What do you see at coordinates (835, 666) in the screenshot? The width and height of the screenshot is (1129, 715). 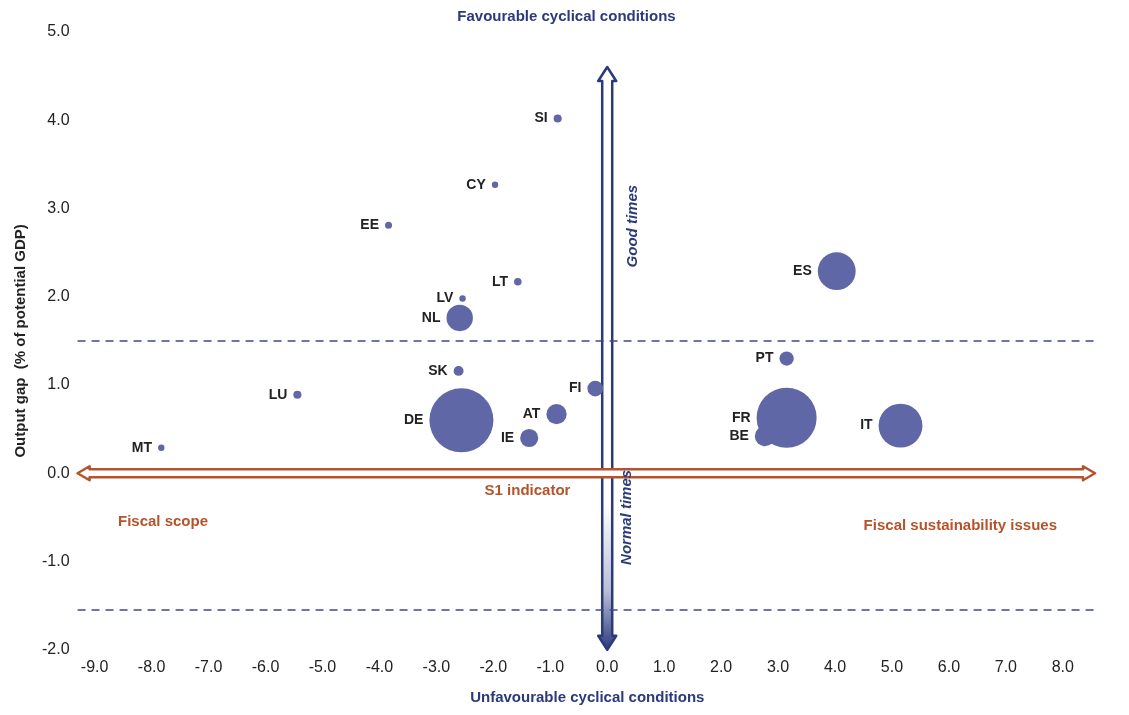 I see `x-tick-label: 4.0` at bounding box center [835, 666].